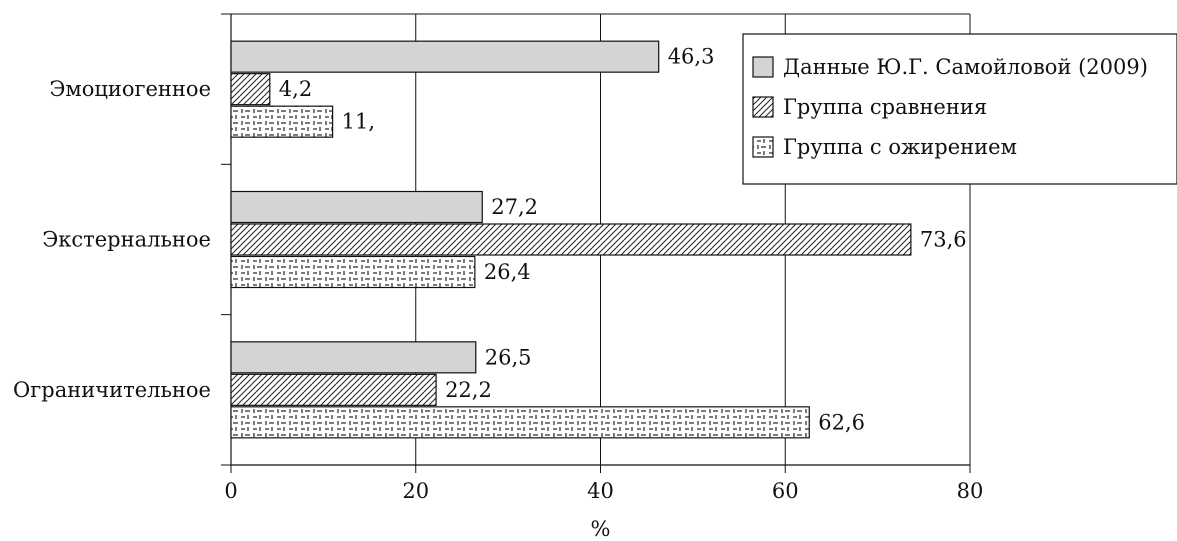  I want to click on data-label: 62,6, so click(841, 422).